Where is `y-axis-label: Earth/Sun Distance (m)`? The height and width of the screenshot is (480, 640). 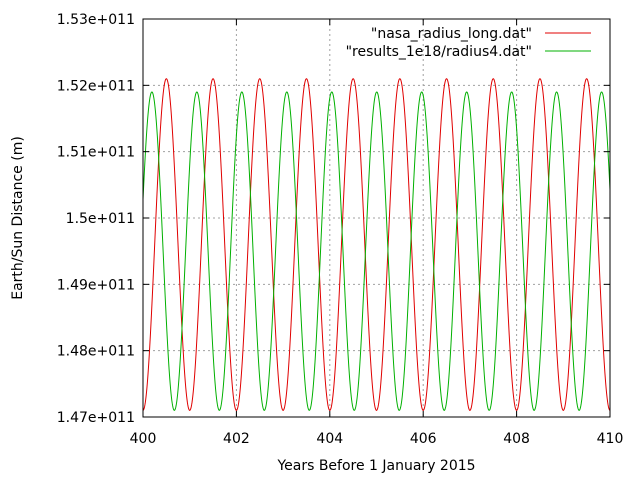 y-axis-label: Earth/Sun Distance (m) is located at coordinates (18, 218).